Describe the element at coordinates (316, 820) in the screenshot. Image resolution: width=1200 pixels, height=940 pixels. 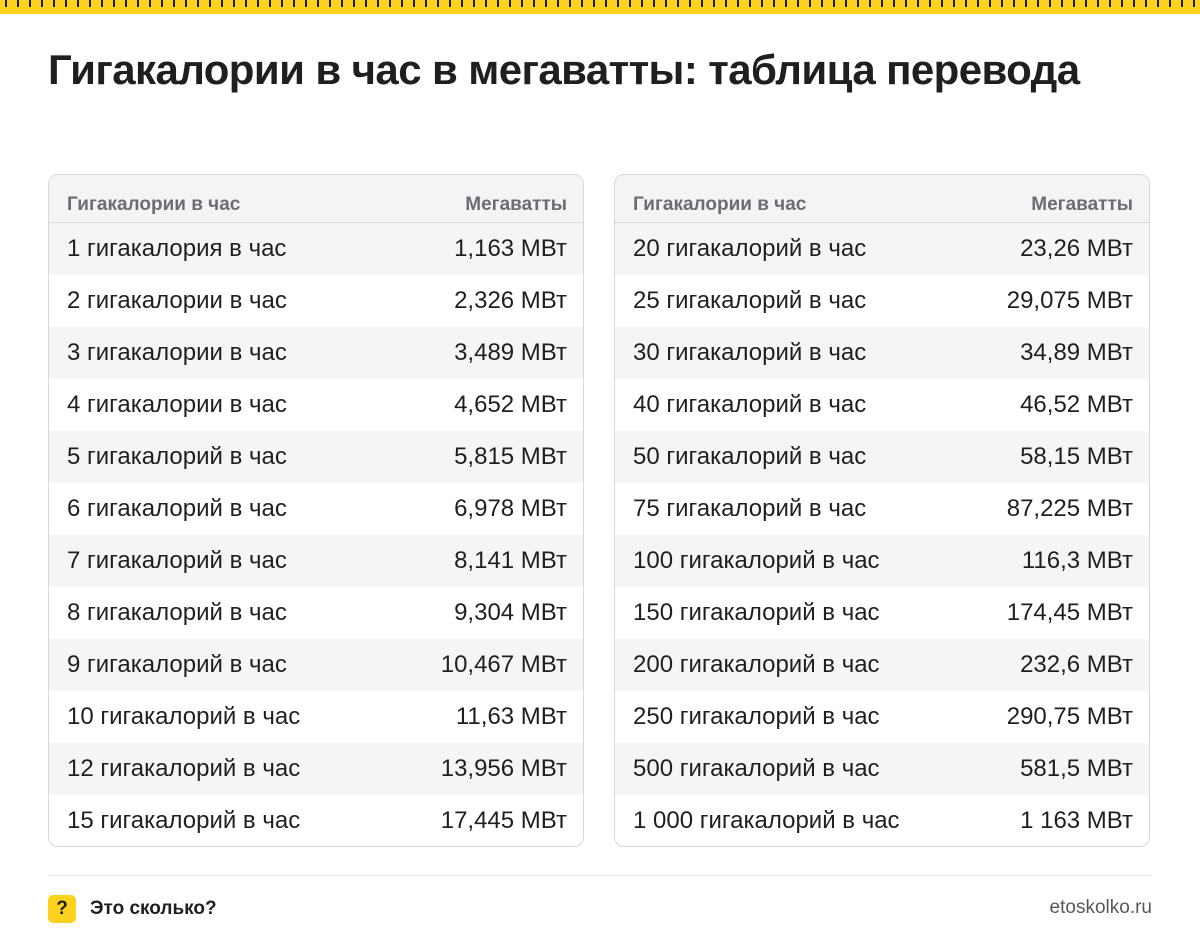
I see `table-row: 15 гигакалорий в час 17,445 МВт` at that location.